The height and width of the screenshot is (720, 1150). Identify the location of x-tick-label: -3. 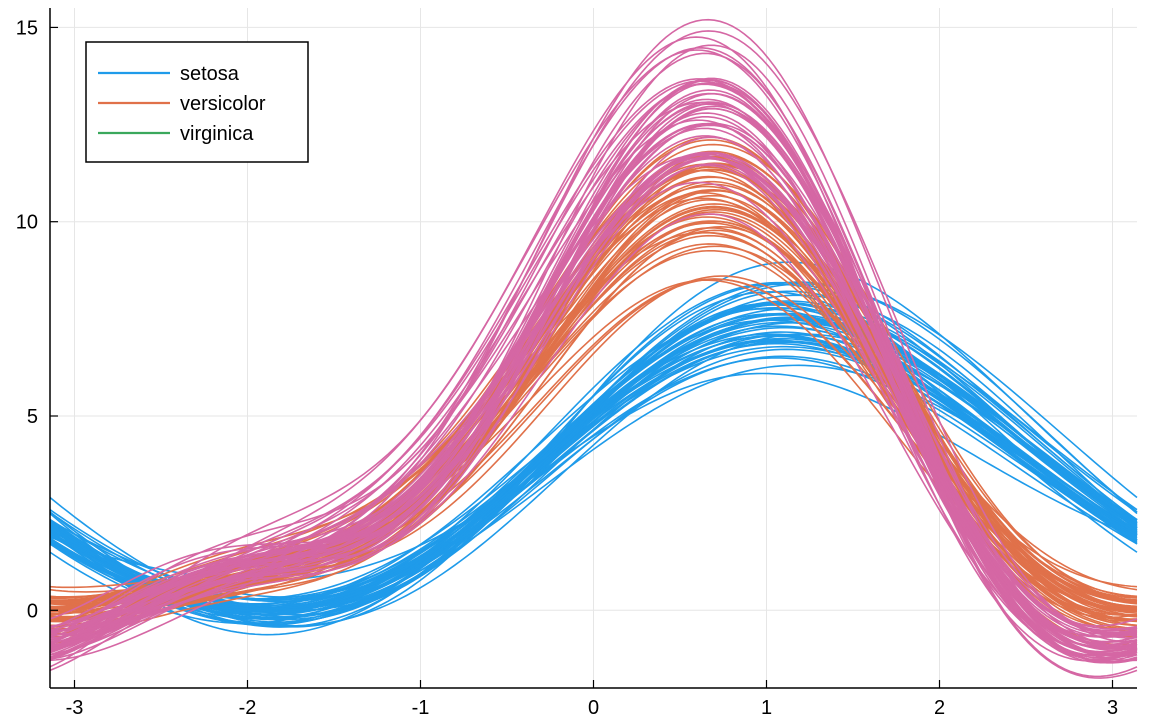
(75, 708).